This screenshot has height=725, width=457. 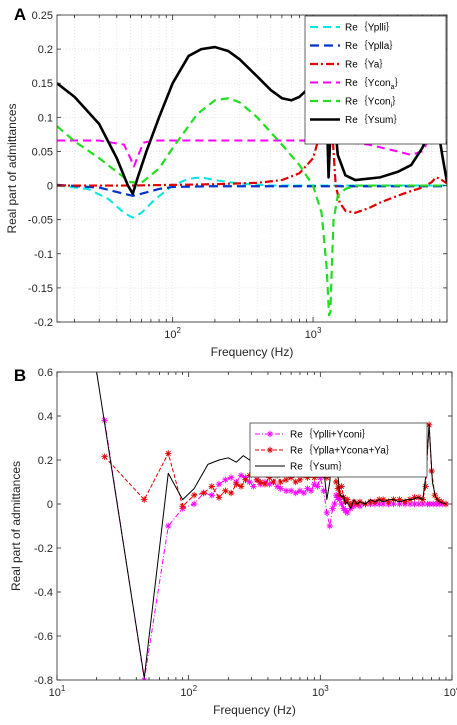 I want to click on x-tick-label: 10⁴, so click(x=450, y=691).